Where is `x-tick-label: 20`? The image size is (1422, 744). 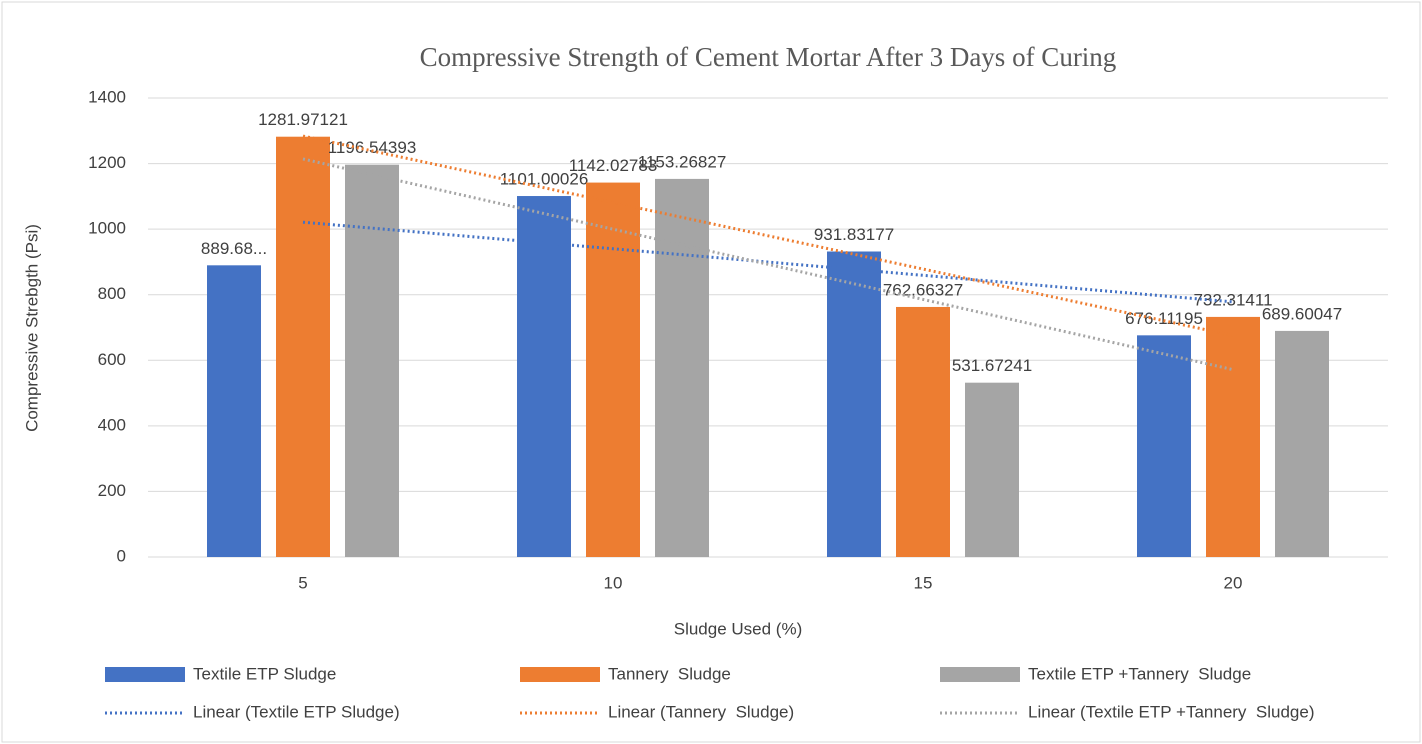 x-tick-label: 20 is located at coordinates (1233, 582).